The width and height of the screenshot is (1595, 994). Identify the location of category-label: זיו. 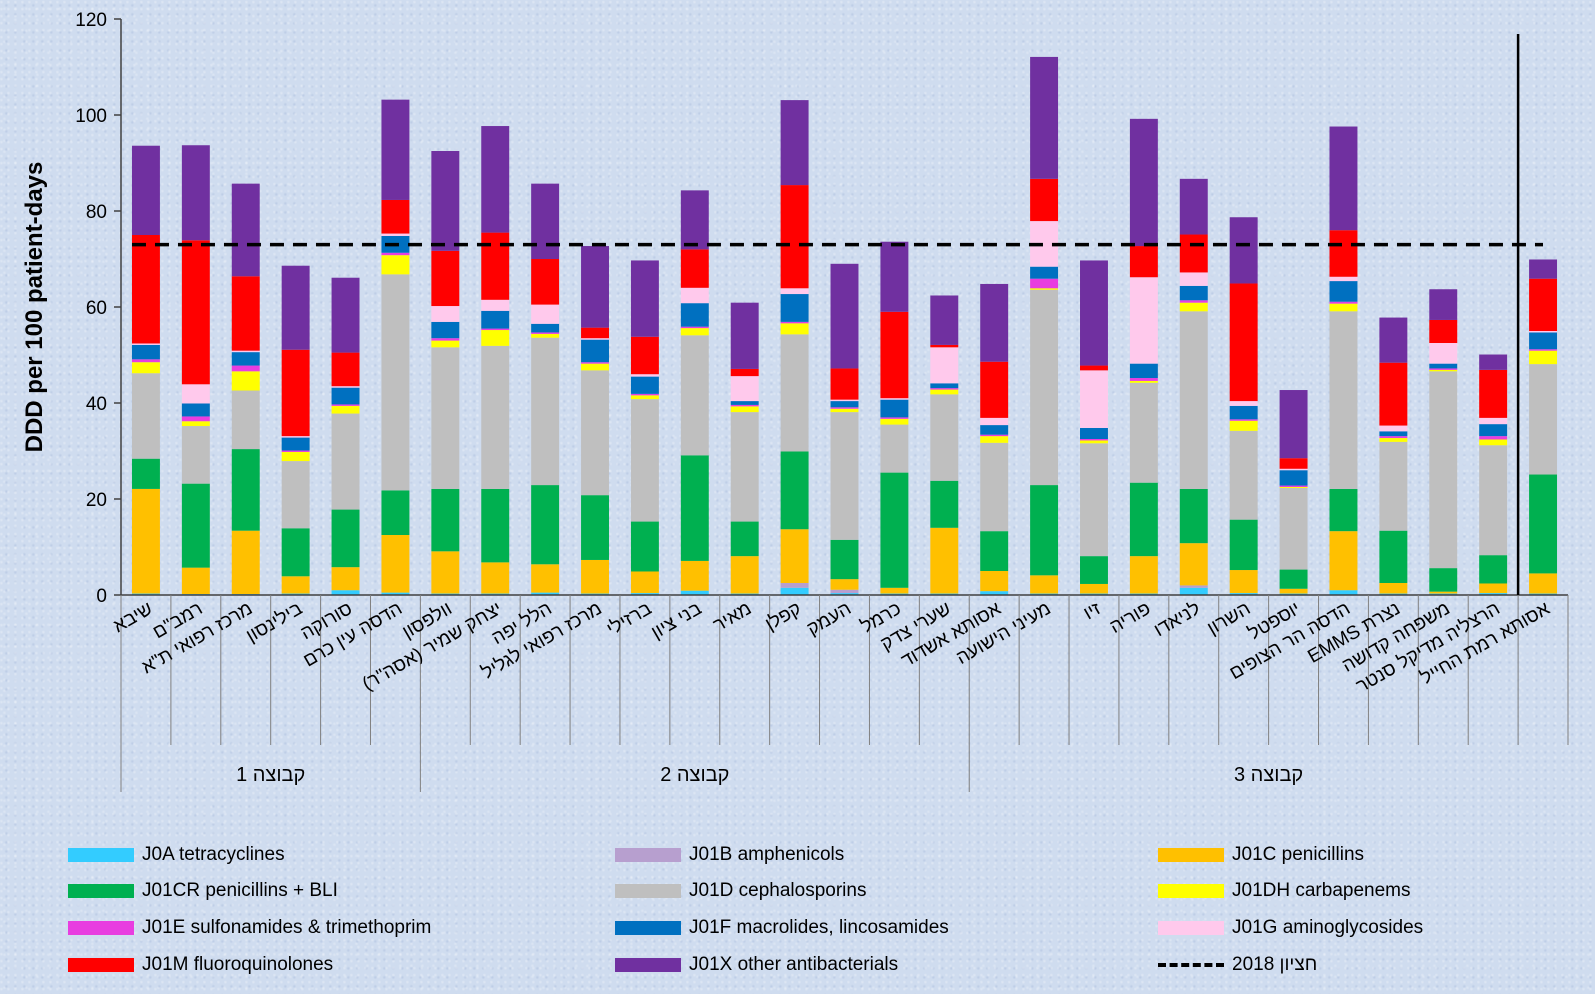
(1092, 611).